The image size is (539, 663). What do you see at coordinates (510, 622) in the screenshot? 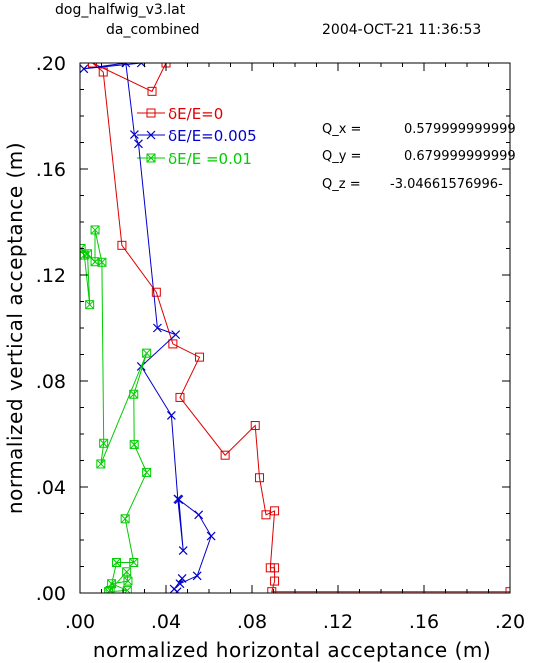
I see `x-tick-label-5: .20` at bounding box center [510, 622].